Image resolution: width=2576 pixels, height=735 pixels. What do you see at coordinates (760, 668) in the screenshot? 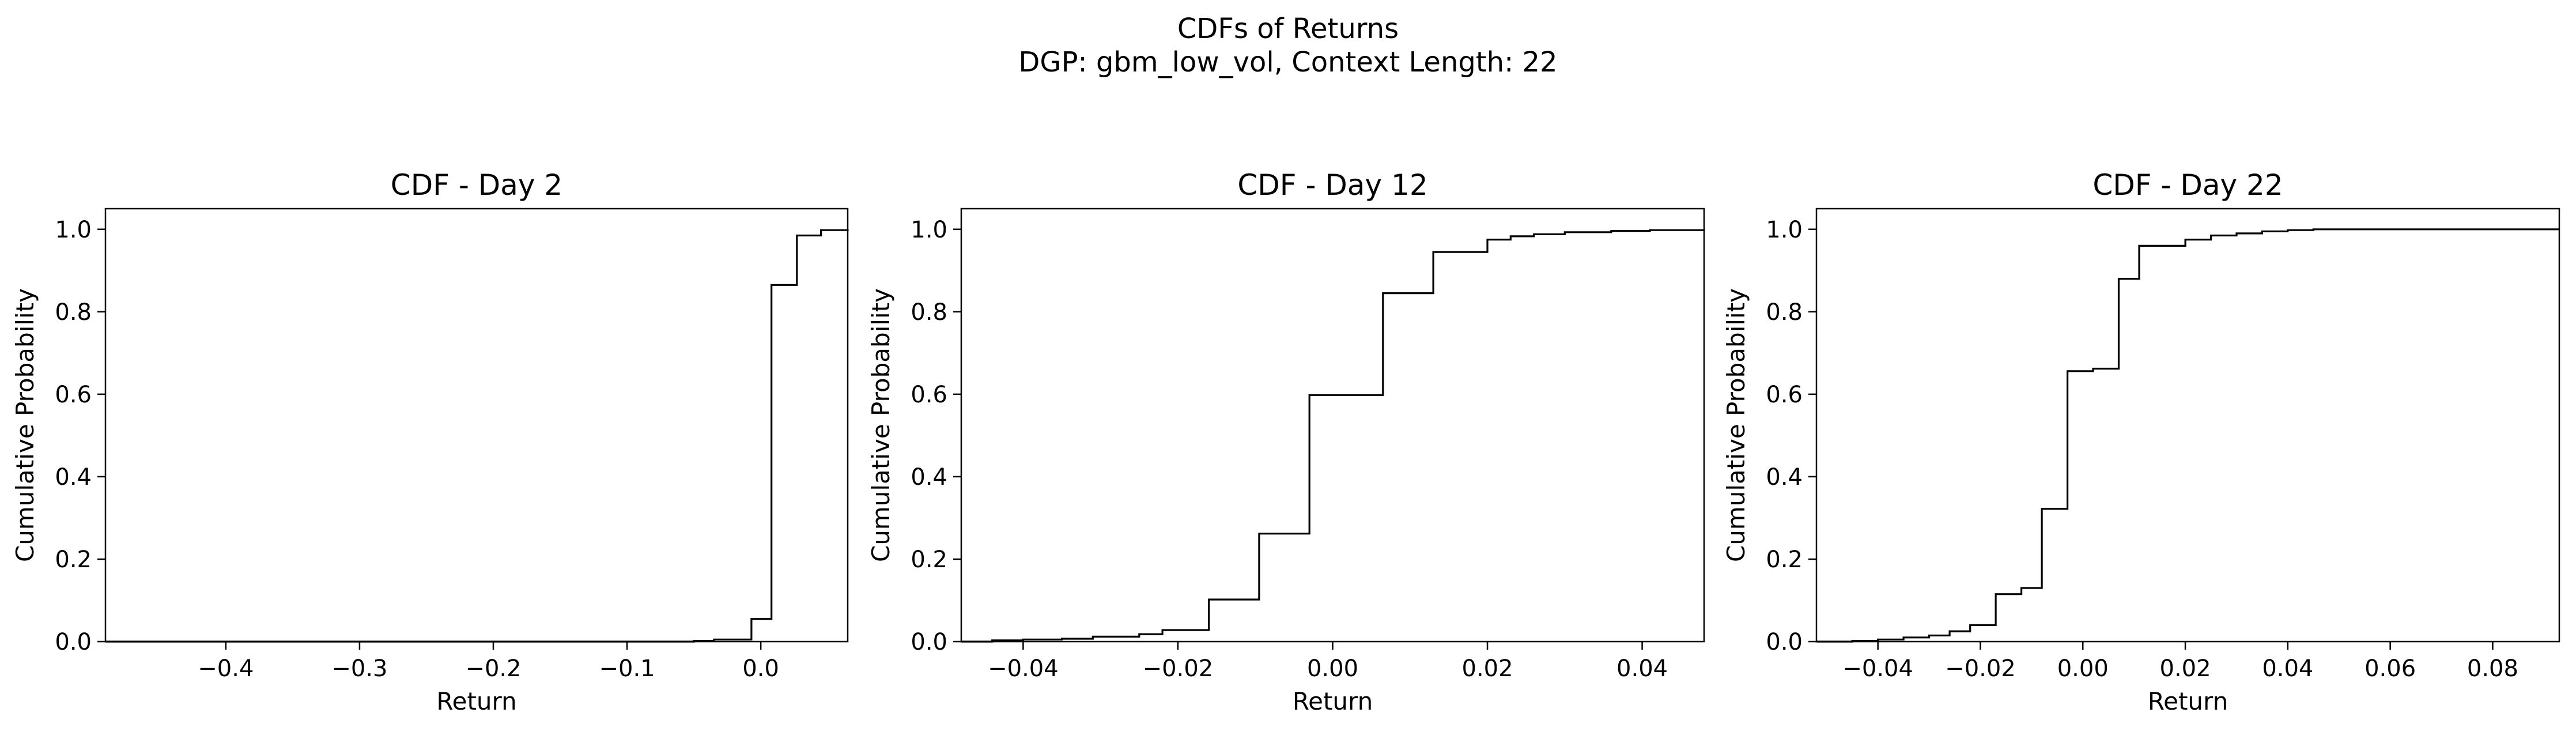
I see `x-tick-label: 0.0` at bounding box center [760, 668].